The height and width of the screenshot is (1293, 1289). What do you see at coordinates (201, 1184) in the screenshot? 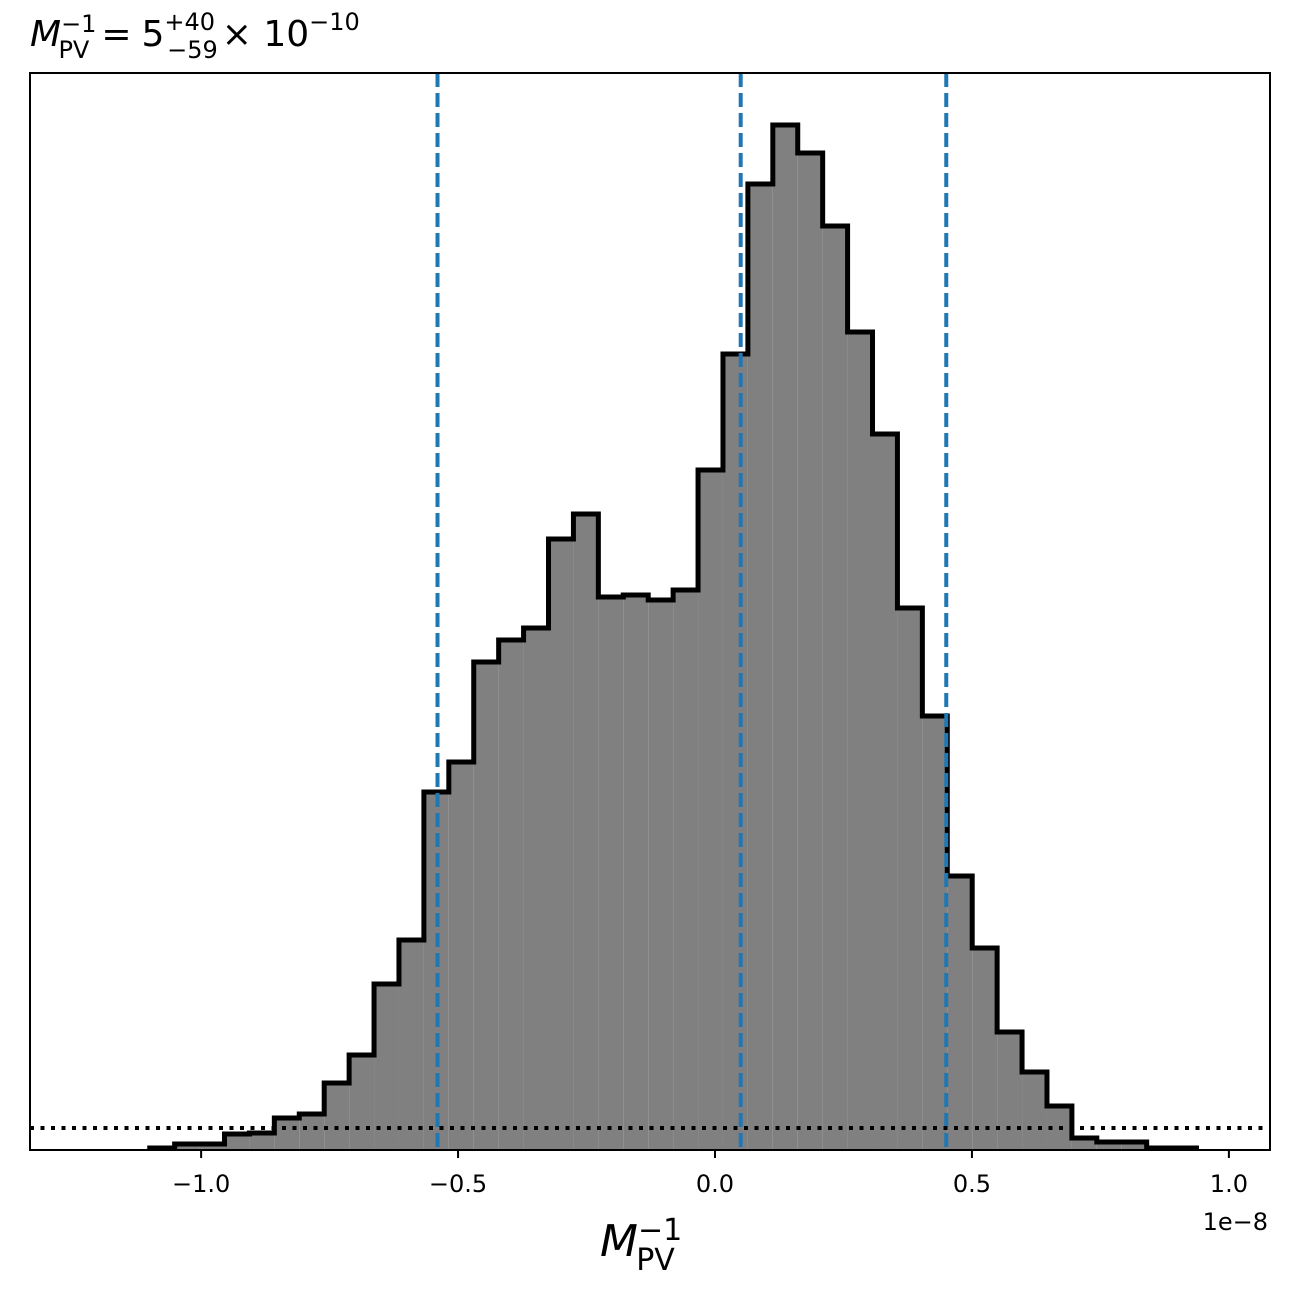
I see `x-tick-label: −1.0` at bounding box center [201, 1184].